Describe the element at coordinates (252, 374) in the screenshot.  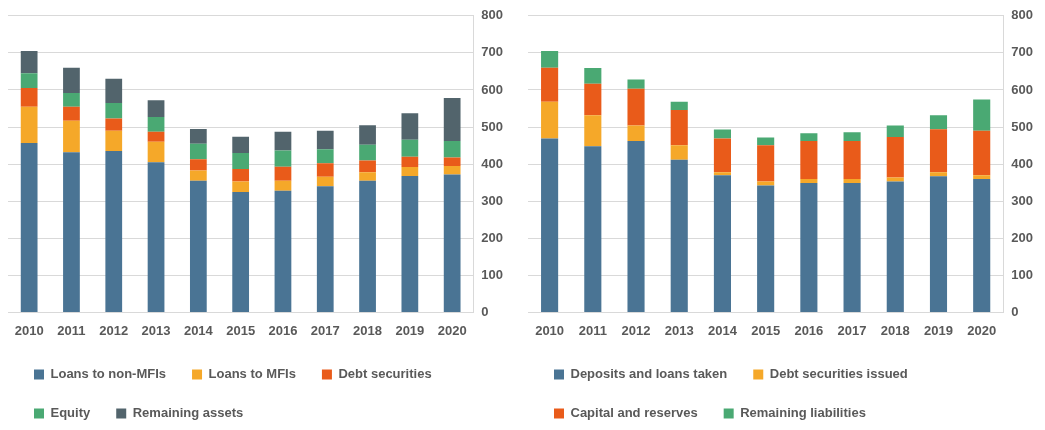
I see `legend-label: Loans to MFIs` at that location.